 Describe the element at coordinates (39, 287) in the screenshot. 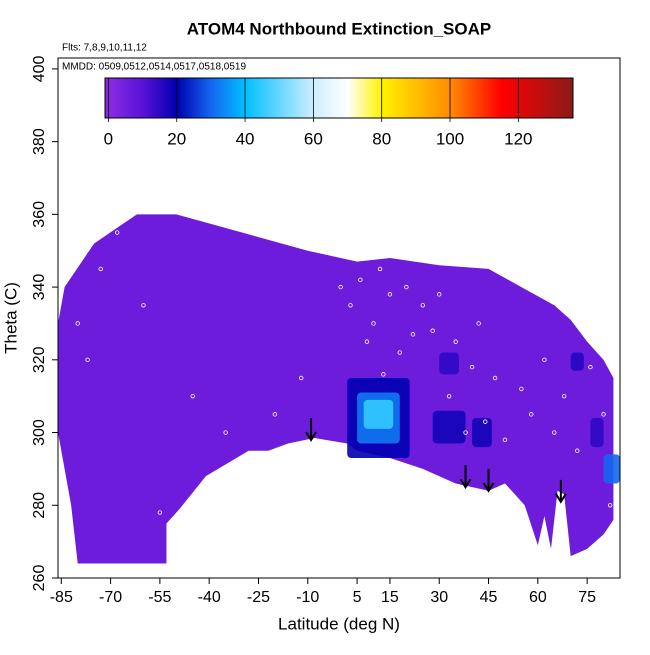

I see `y-tick-label: 340` at that location.